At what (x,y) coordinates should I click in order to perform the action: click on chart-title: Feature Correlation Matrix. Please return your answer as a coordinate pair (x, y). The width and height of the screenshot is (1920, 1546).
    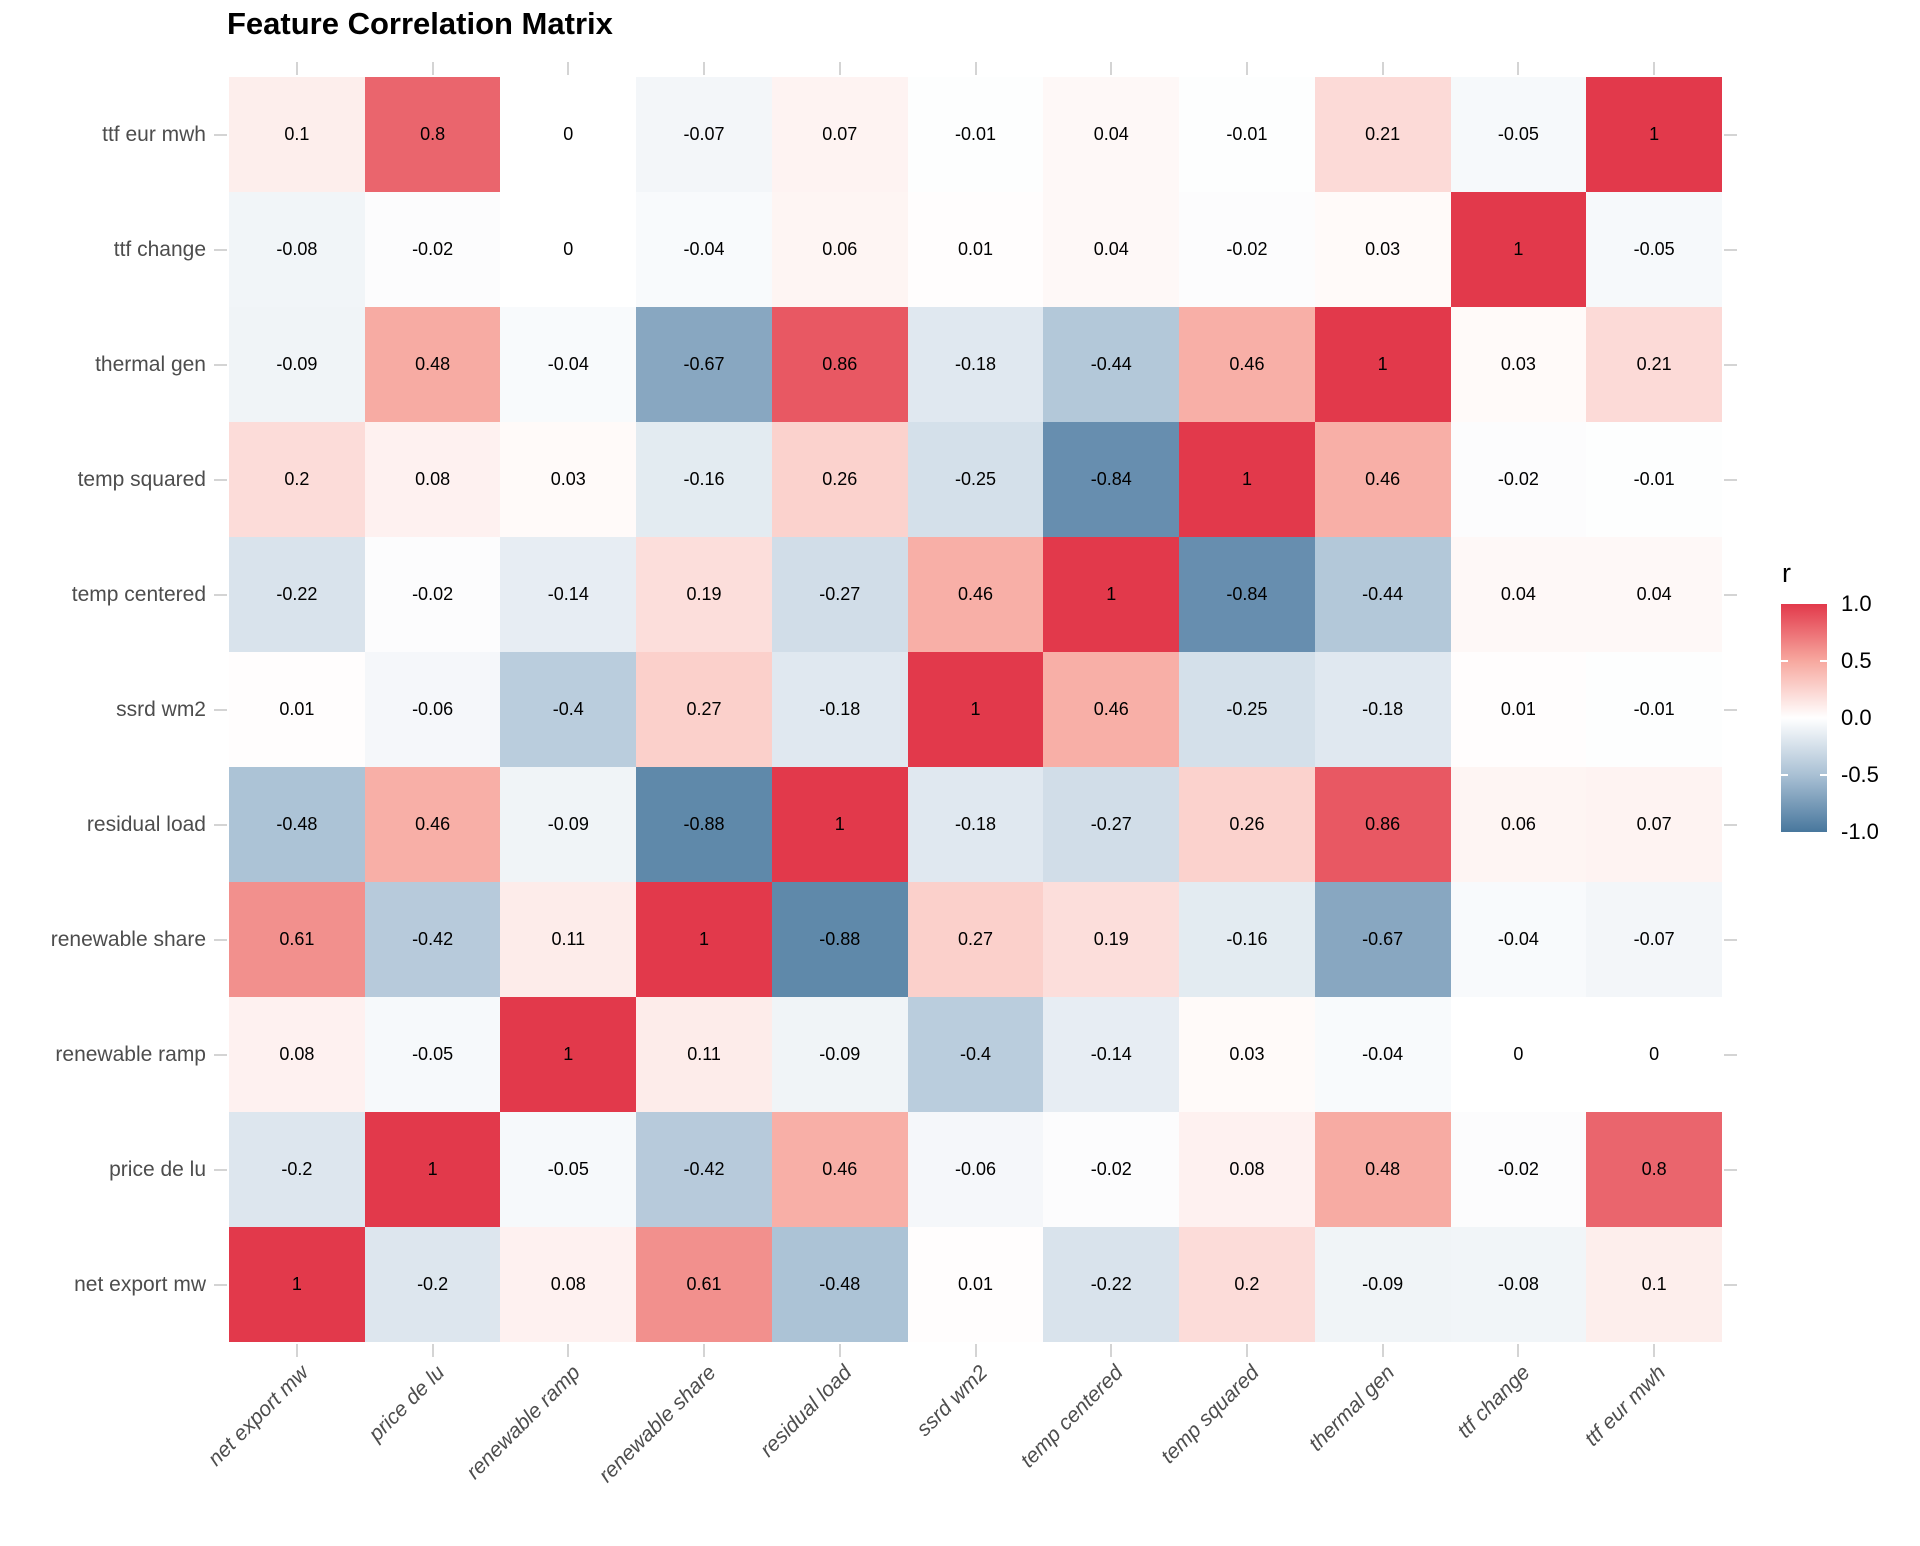
    Looking at the image, I should click on (420, 23).